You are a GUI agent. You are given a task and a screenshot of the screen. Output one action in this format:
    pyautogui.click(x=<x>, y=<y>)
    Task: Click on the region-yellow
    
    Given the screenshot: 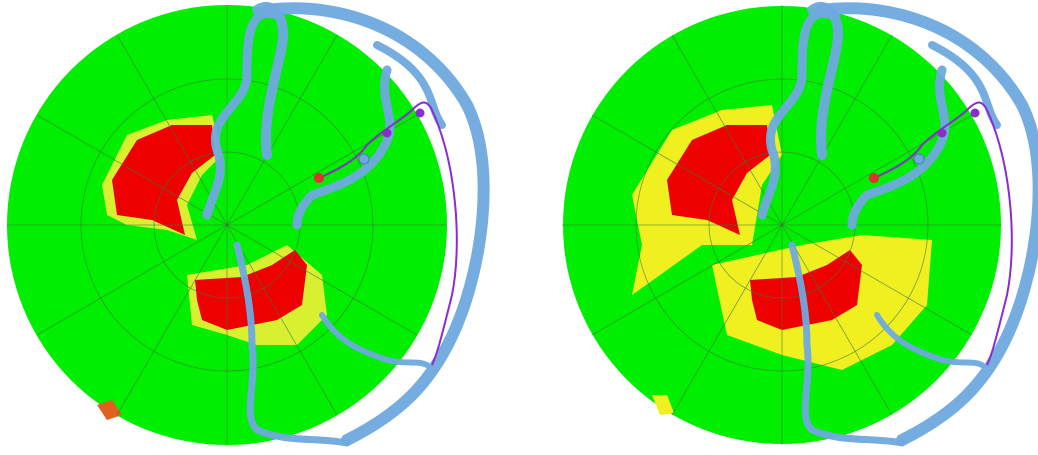 What is the action you would take?
    pyautogui.click(x=663, y=405)
    